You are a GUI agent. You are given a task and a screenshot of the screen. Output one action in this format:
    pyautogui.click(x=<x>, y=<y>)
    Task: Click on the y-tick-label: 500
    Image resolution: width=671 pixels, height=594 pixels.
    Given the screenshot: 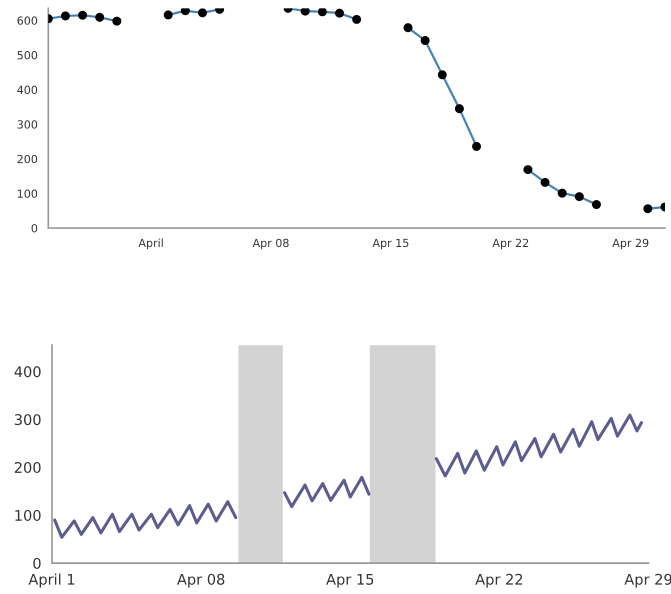 What is the action you would take?
    pyautogui.click(x=28, y=55)
    